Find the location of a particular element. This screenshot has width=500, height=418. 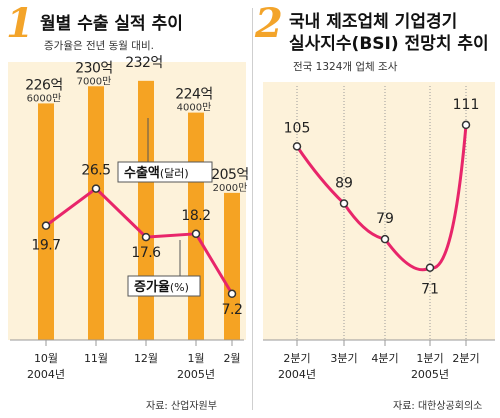

x-tick-label-2: 12월 is located at coordinates (146, 358).